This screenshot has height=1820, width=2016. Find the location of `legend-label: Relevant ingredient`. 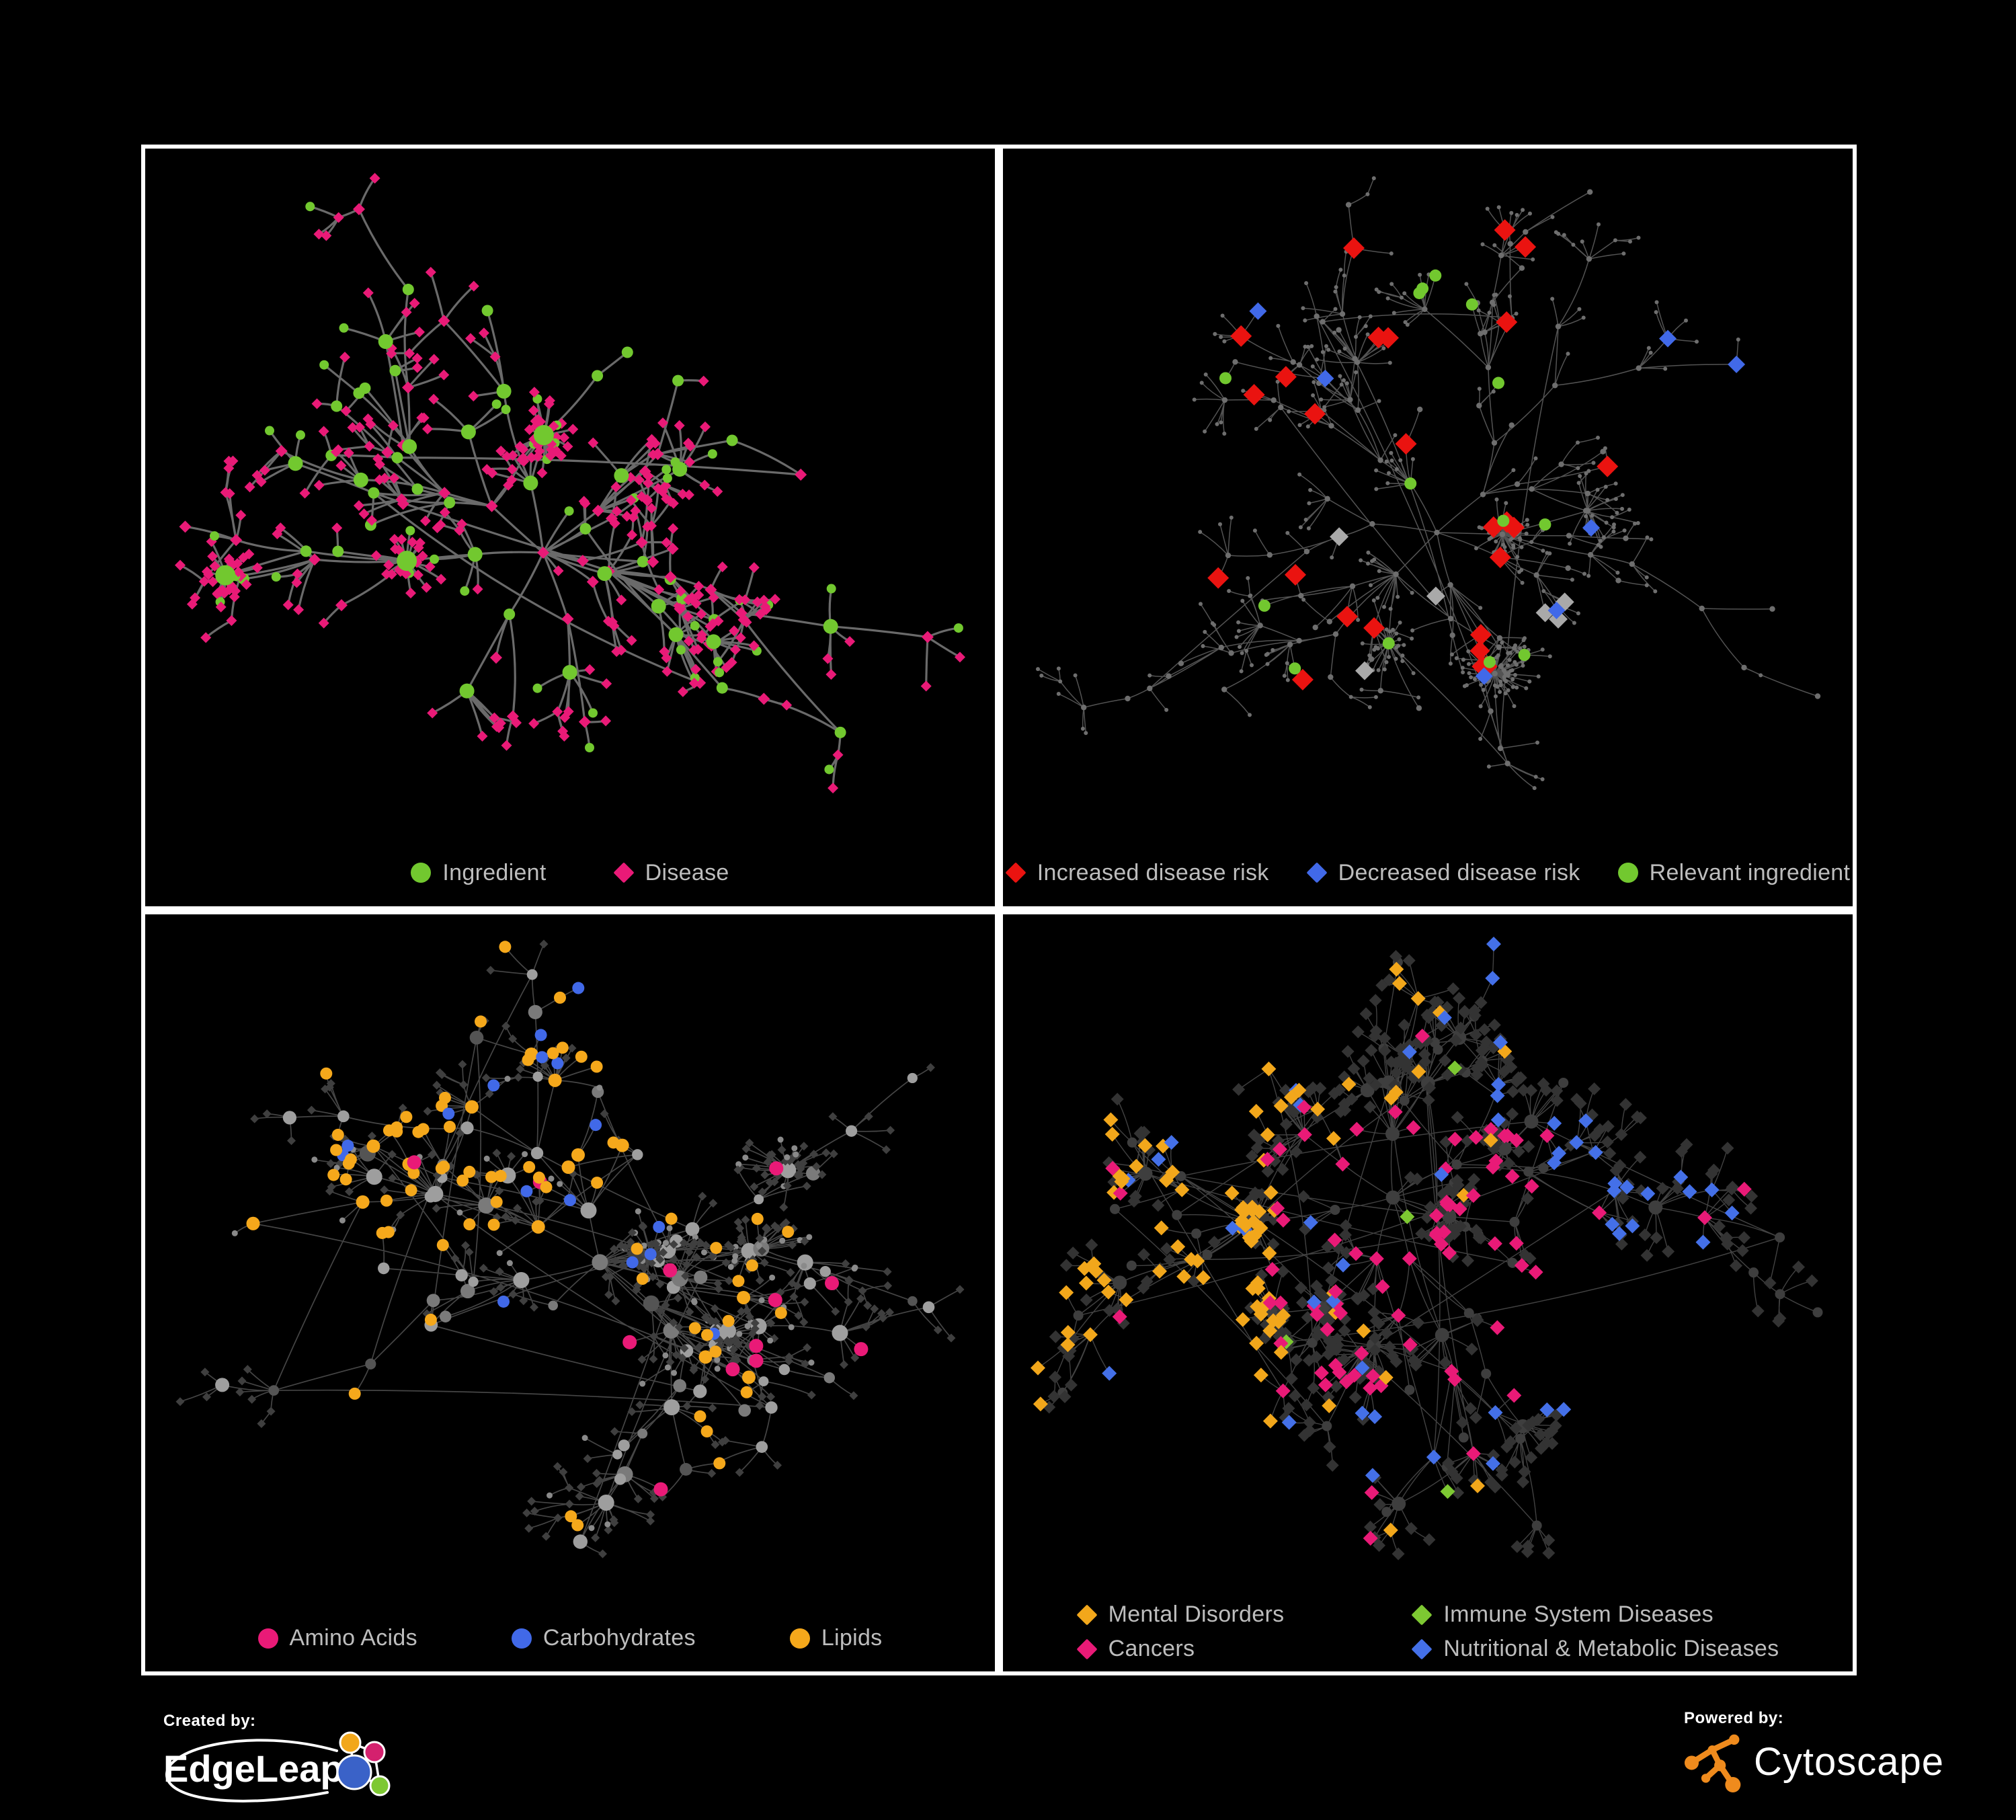

legend-label: Relevant ingredient is located at coordinates (1750, 872).